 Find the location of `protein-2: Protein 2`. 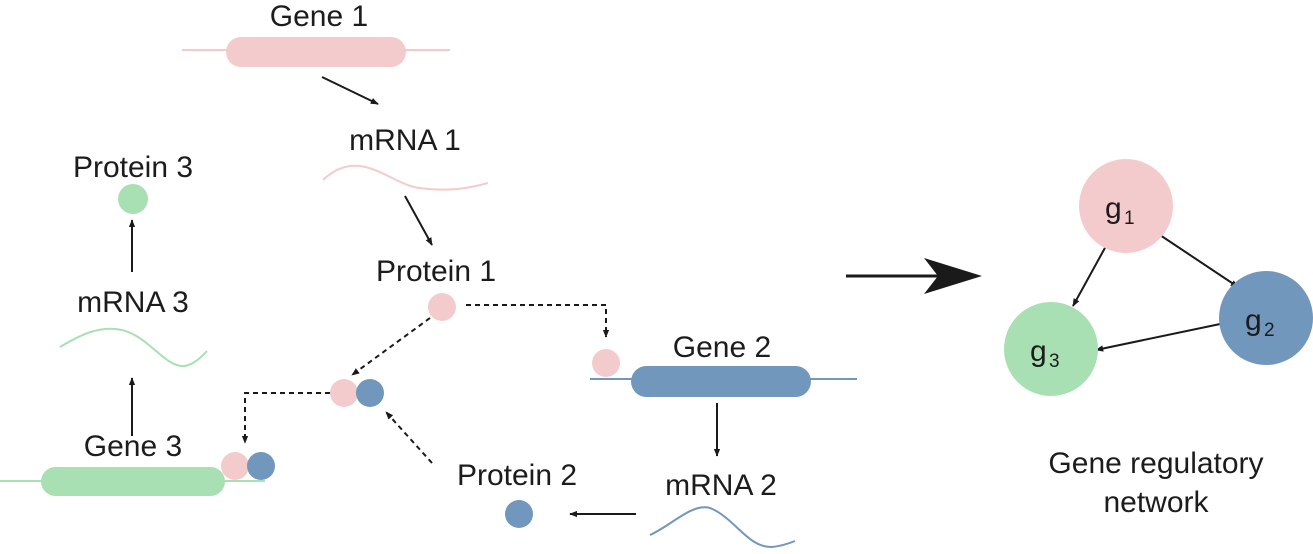

protein-2: Protein 2 is located at coordinates (517, 493).